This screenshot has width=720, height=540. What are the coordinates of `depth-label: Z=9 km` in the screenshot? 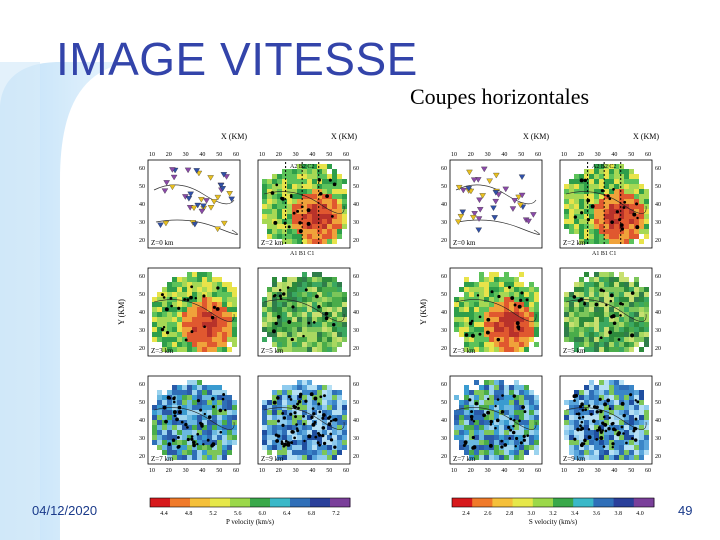 It's located at (574, 459).